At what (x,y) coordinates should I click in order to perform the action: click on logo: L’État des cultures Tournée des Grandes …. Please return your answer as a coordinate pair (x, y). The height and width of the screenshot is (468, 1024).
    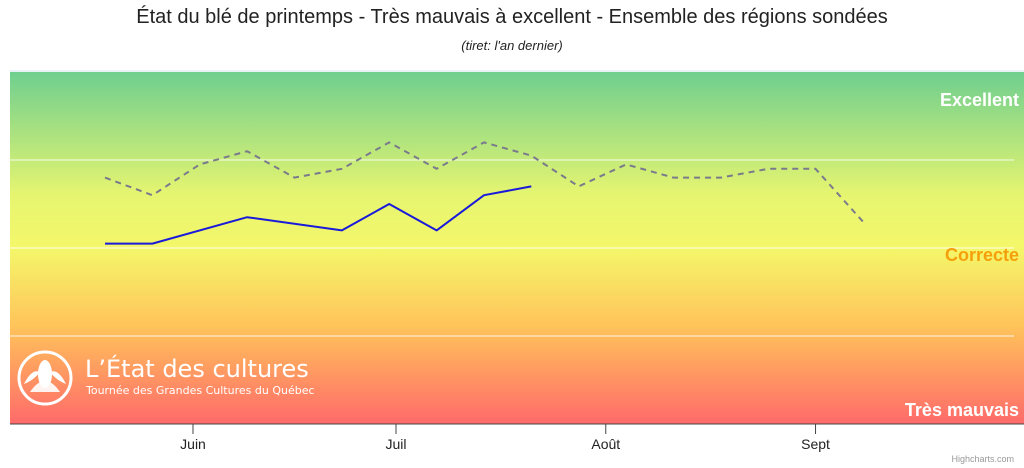
    Looking at the image, I should click on (166, 378).